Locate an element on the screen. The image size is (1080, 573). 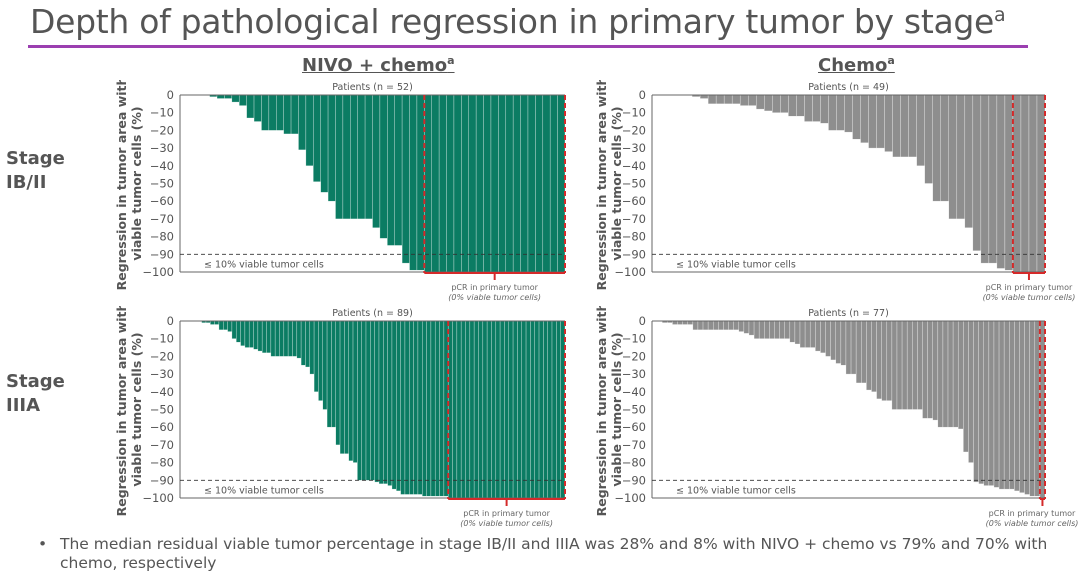
y-tick-label: −30 is located at coordinates (162, 148).